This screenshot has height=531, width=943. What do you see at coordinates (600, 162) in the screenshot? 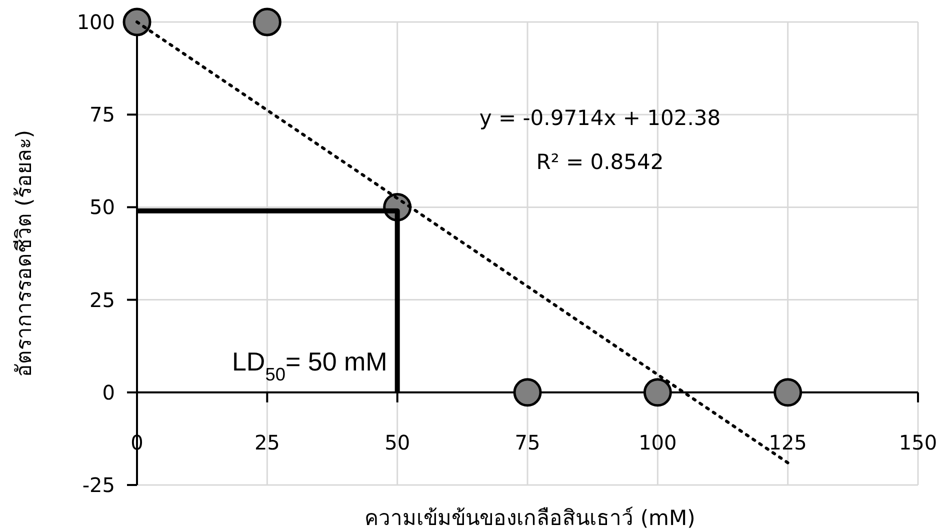
I see `annotation: R² = 0.8542` at bounding box center [600, 162].